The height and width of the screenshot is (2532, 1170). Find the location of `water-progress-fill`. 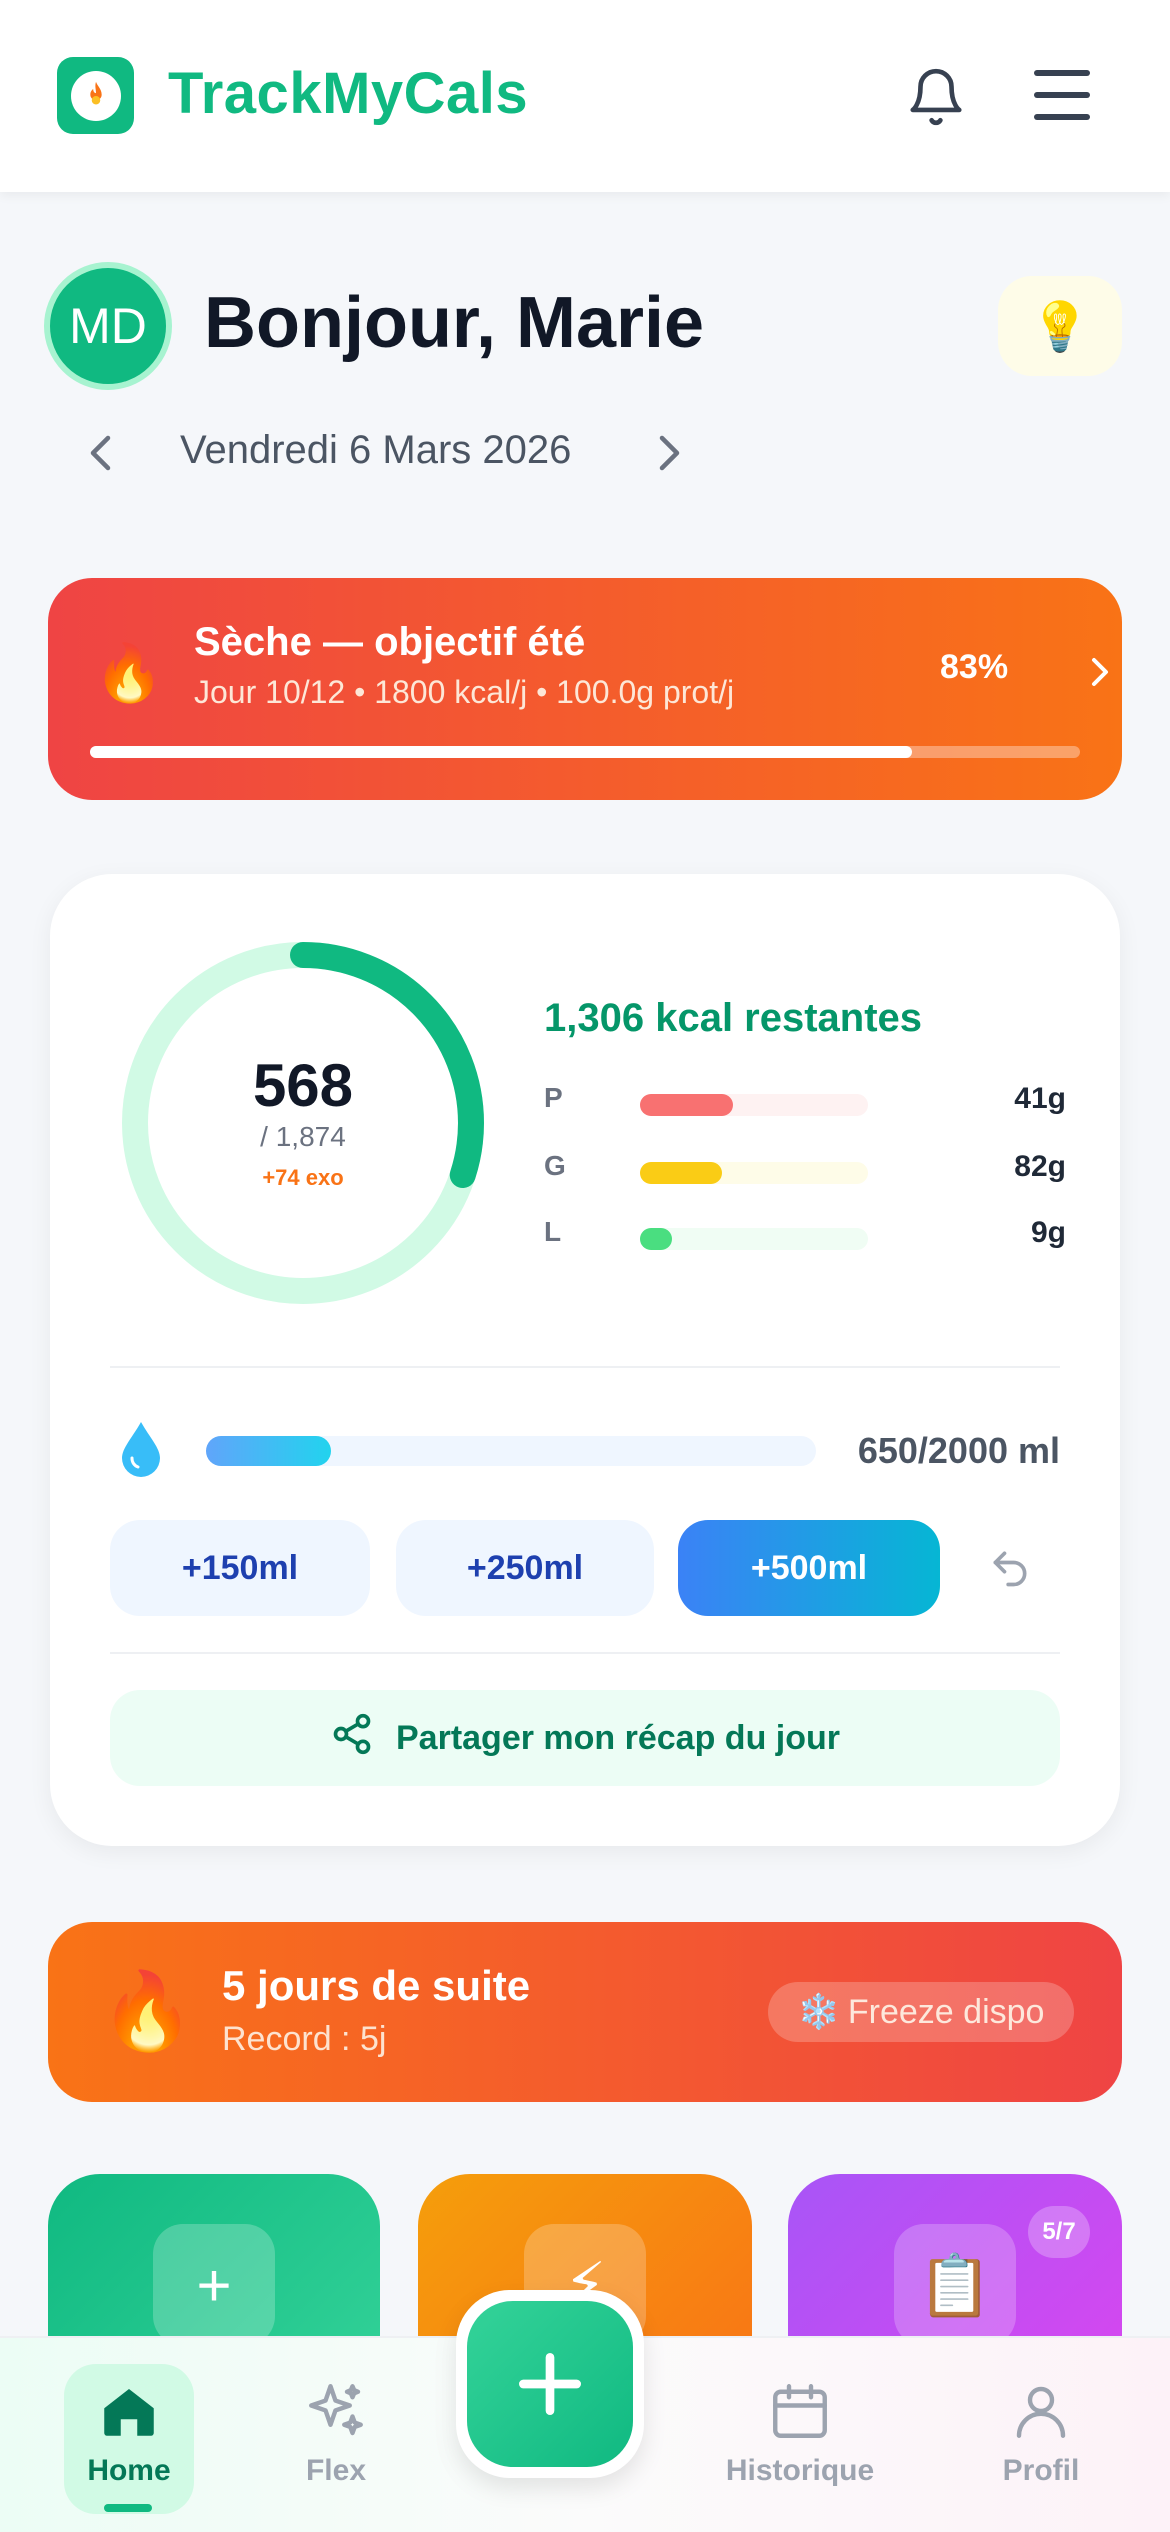

water-progress-fill is located at coordinates (269, 1451).